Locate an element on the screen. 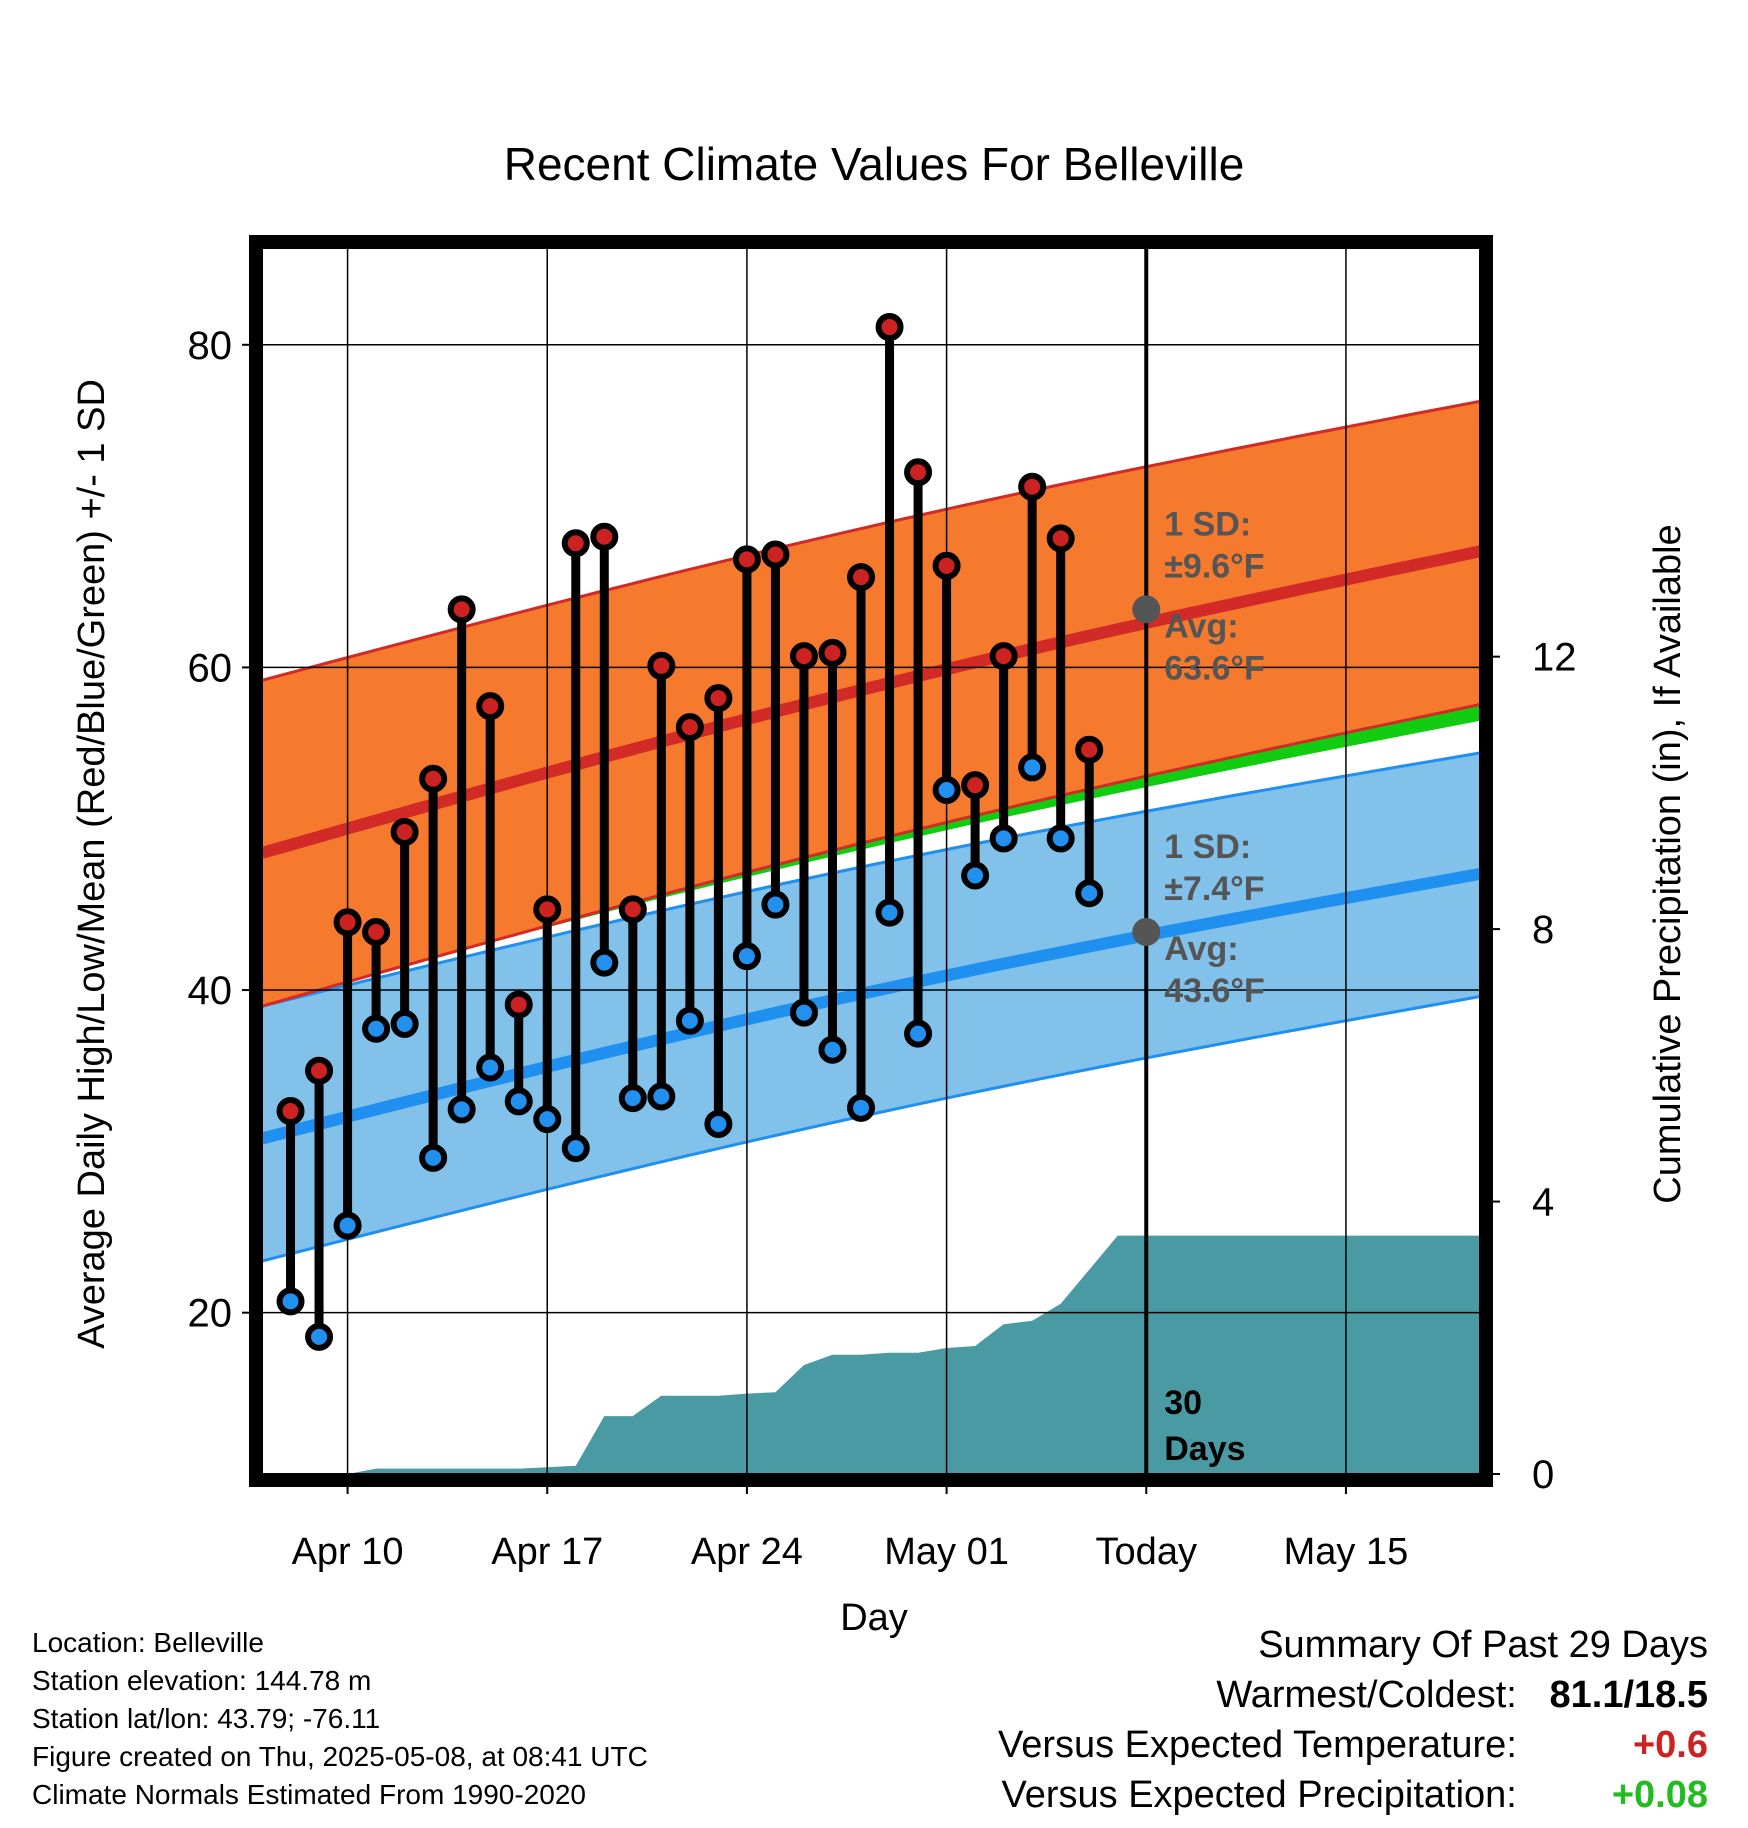 The width and height of the screenshot is (1748, 1828). chart-title: Recent Climate Values For Belleville is located at coordinates (874, 164).